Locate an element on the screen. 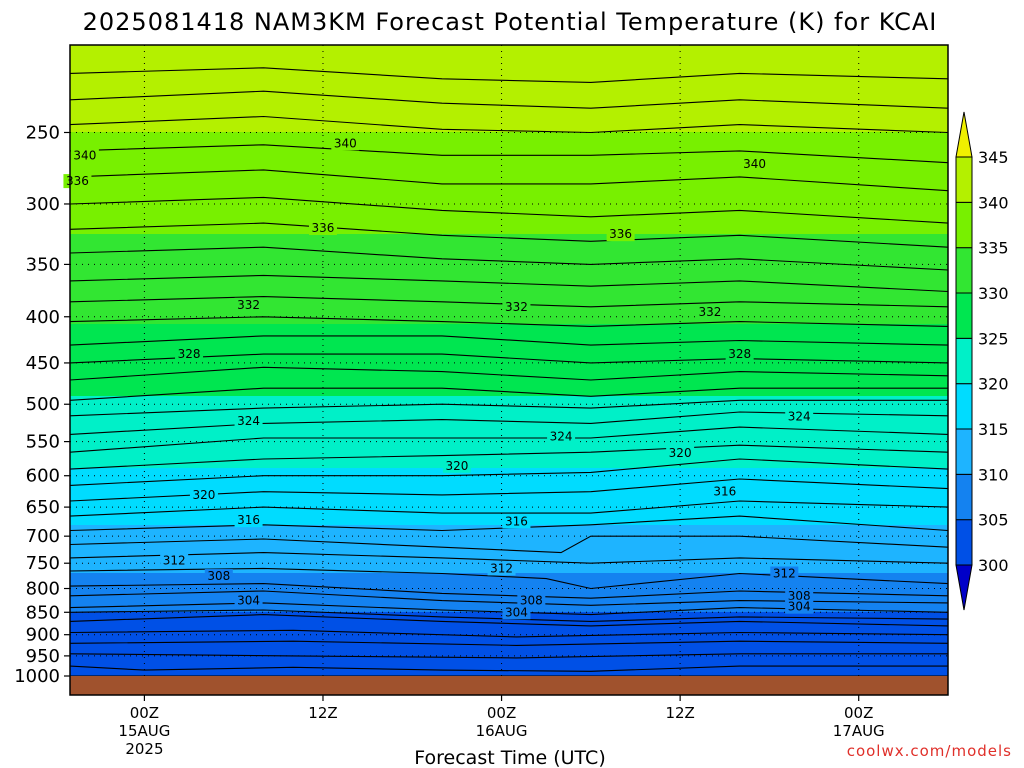 Image resolution: width=1024 pixels, height=768 pixels. y-tick-label: 400 is located at coordinates (43, 317).